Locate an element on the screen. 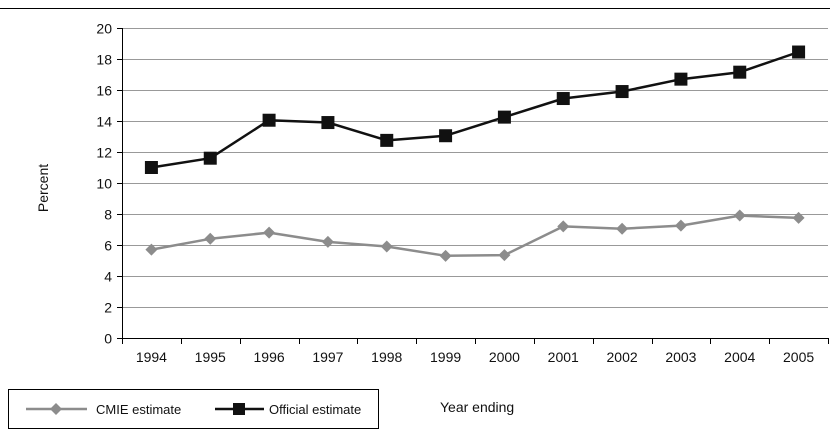  x-tick-label: 2005 is located at coordinates (798, 357).